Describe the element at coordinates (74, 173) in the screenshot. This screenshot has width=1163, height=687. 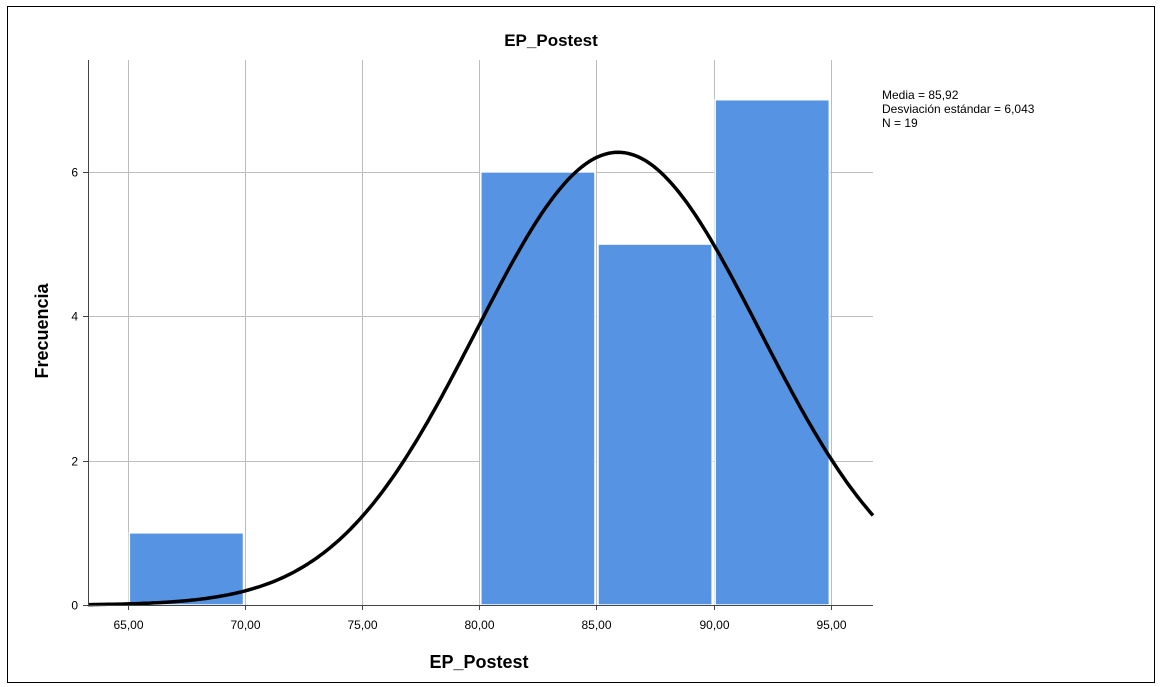
I see `y-tick-label-3: 6` at that location.